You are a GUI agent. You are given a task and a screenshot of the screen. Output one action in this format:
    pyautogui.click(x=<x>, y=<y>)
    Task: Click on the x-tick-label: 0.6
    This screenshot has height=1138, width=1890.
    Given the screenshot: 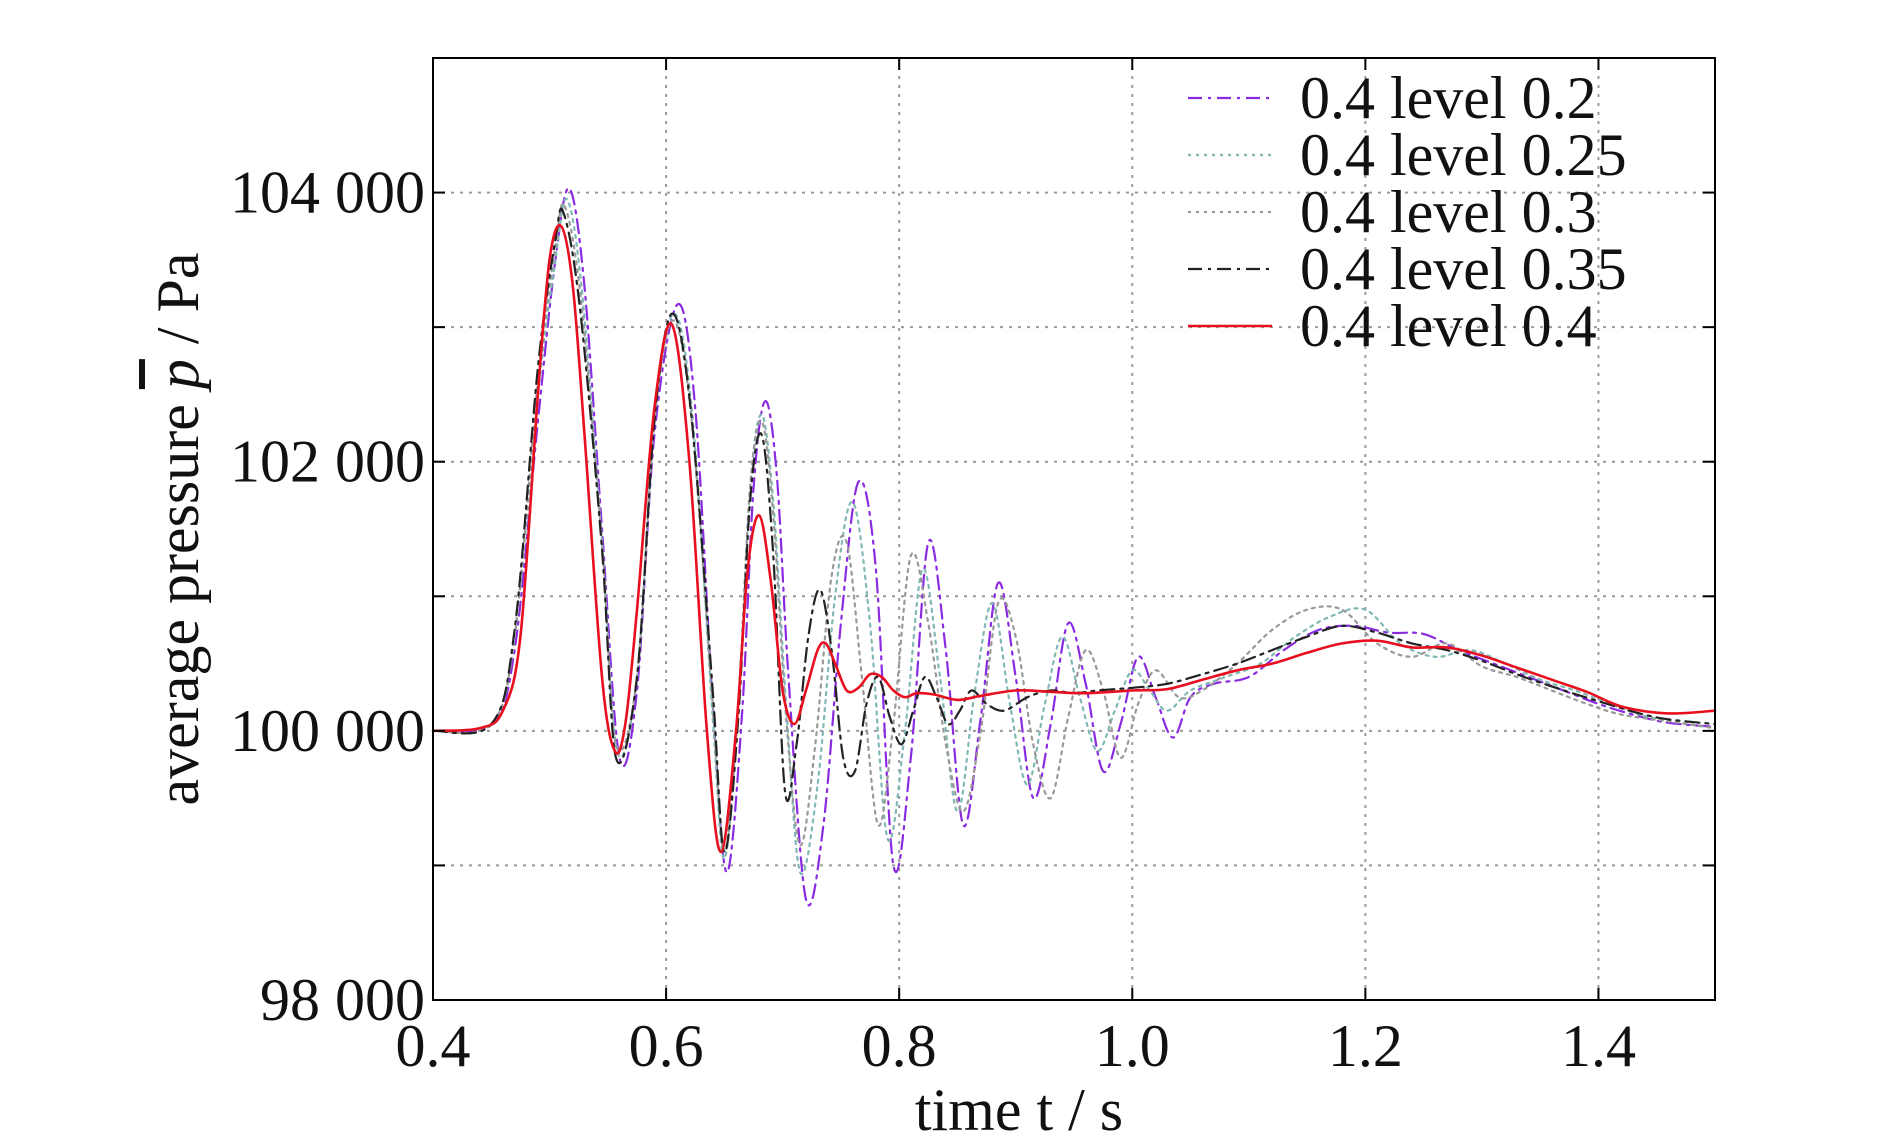 What is the action you would take?
    pyautogui.click(x=666, y=1046)
    